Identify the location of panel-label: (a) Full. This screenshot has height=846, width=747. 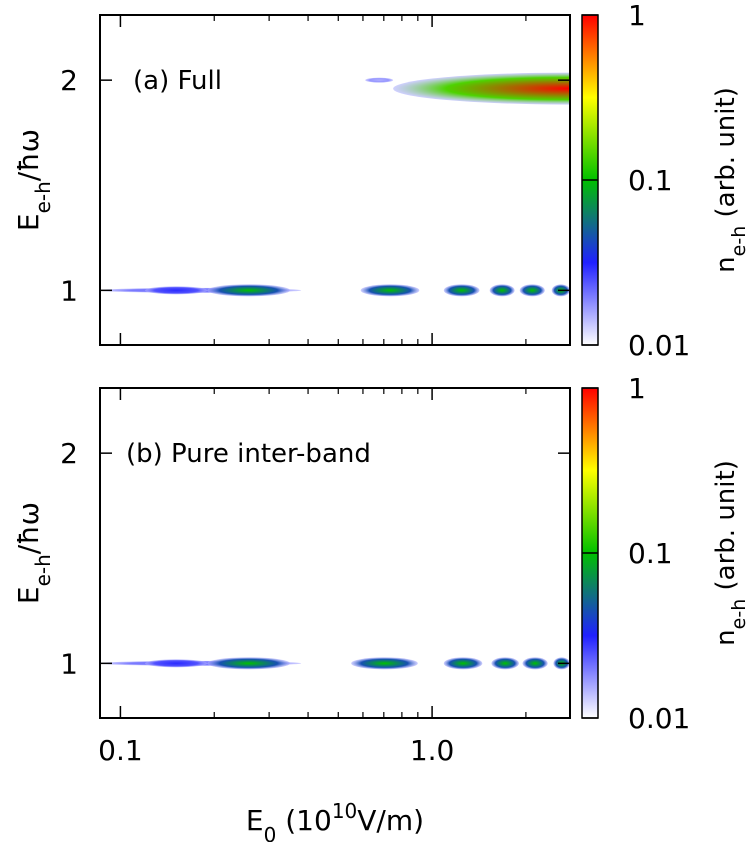
(177, 81).